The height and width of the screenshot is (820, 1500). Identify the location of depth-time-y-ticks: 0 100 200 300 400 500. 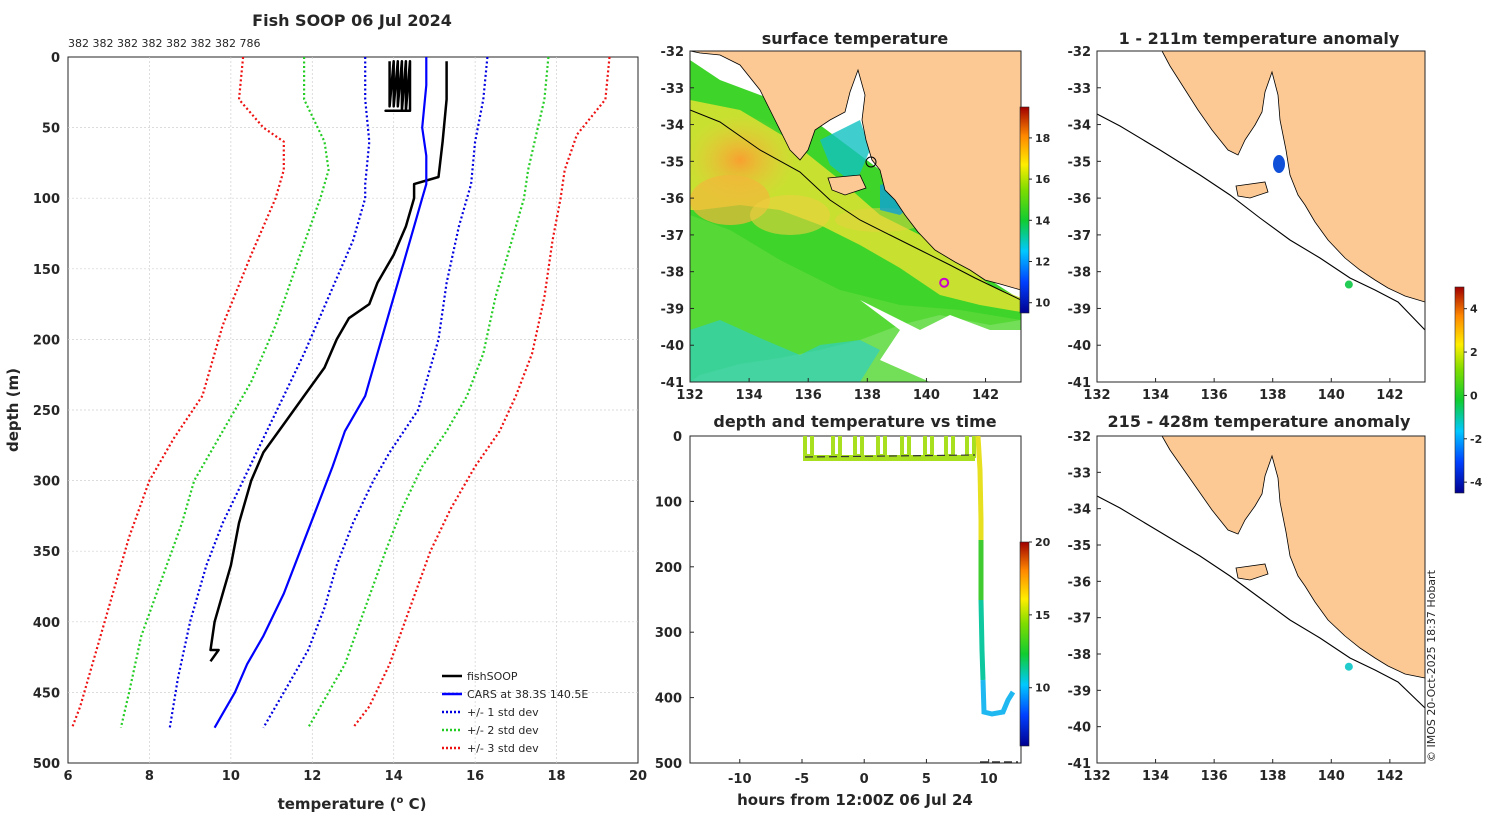
(674, 601).